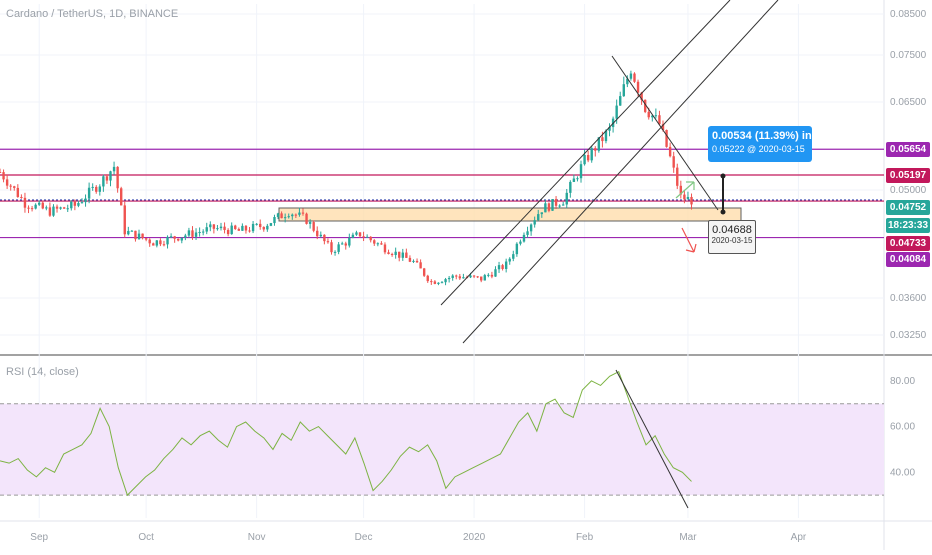  Describe the element at coordinates (908, 207) in the screenshot. I see `price-tag-2: 0.04752` at that location.